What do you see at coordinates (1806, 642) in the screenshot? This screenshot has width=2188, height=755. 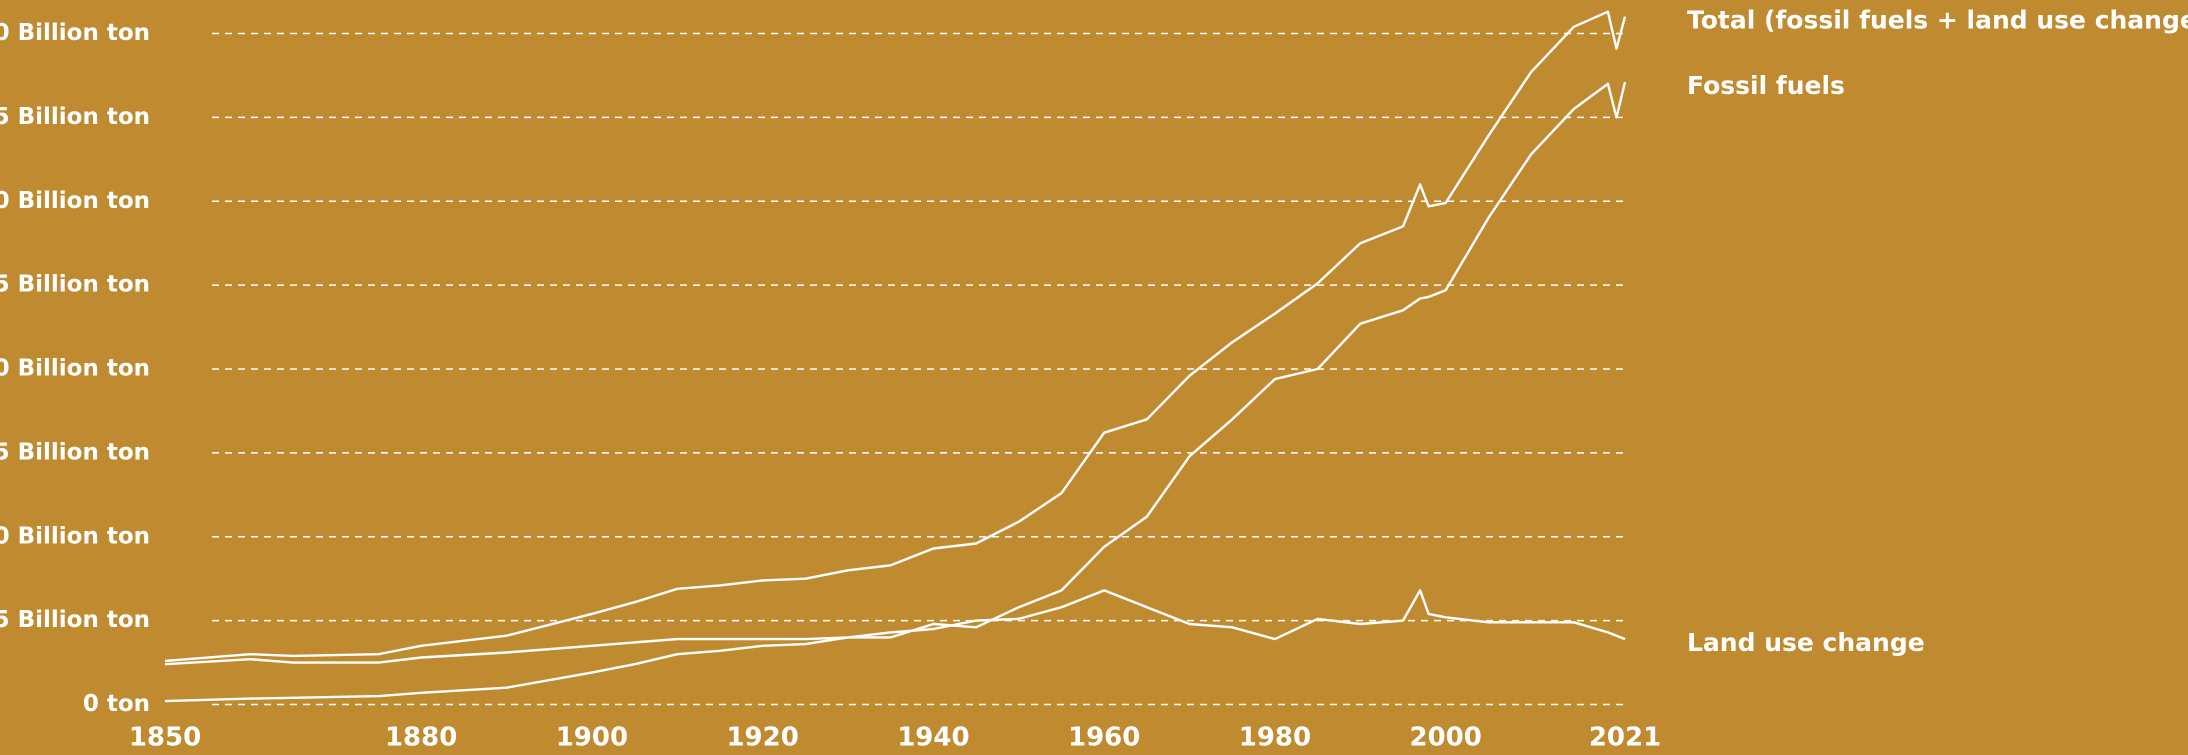 I see `series-label: Land use change` at bounding box center [1806, 642].